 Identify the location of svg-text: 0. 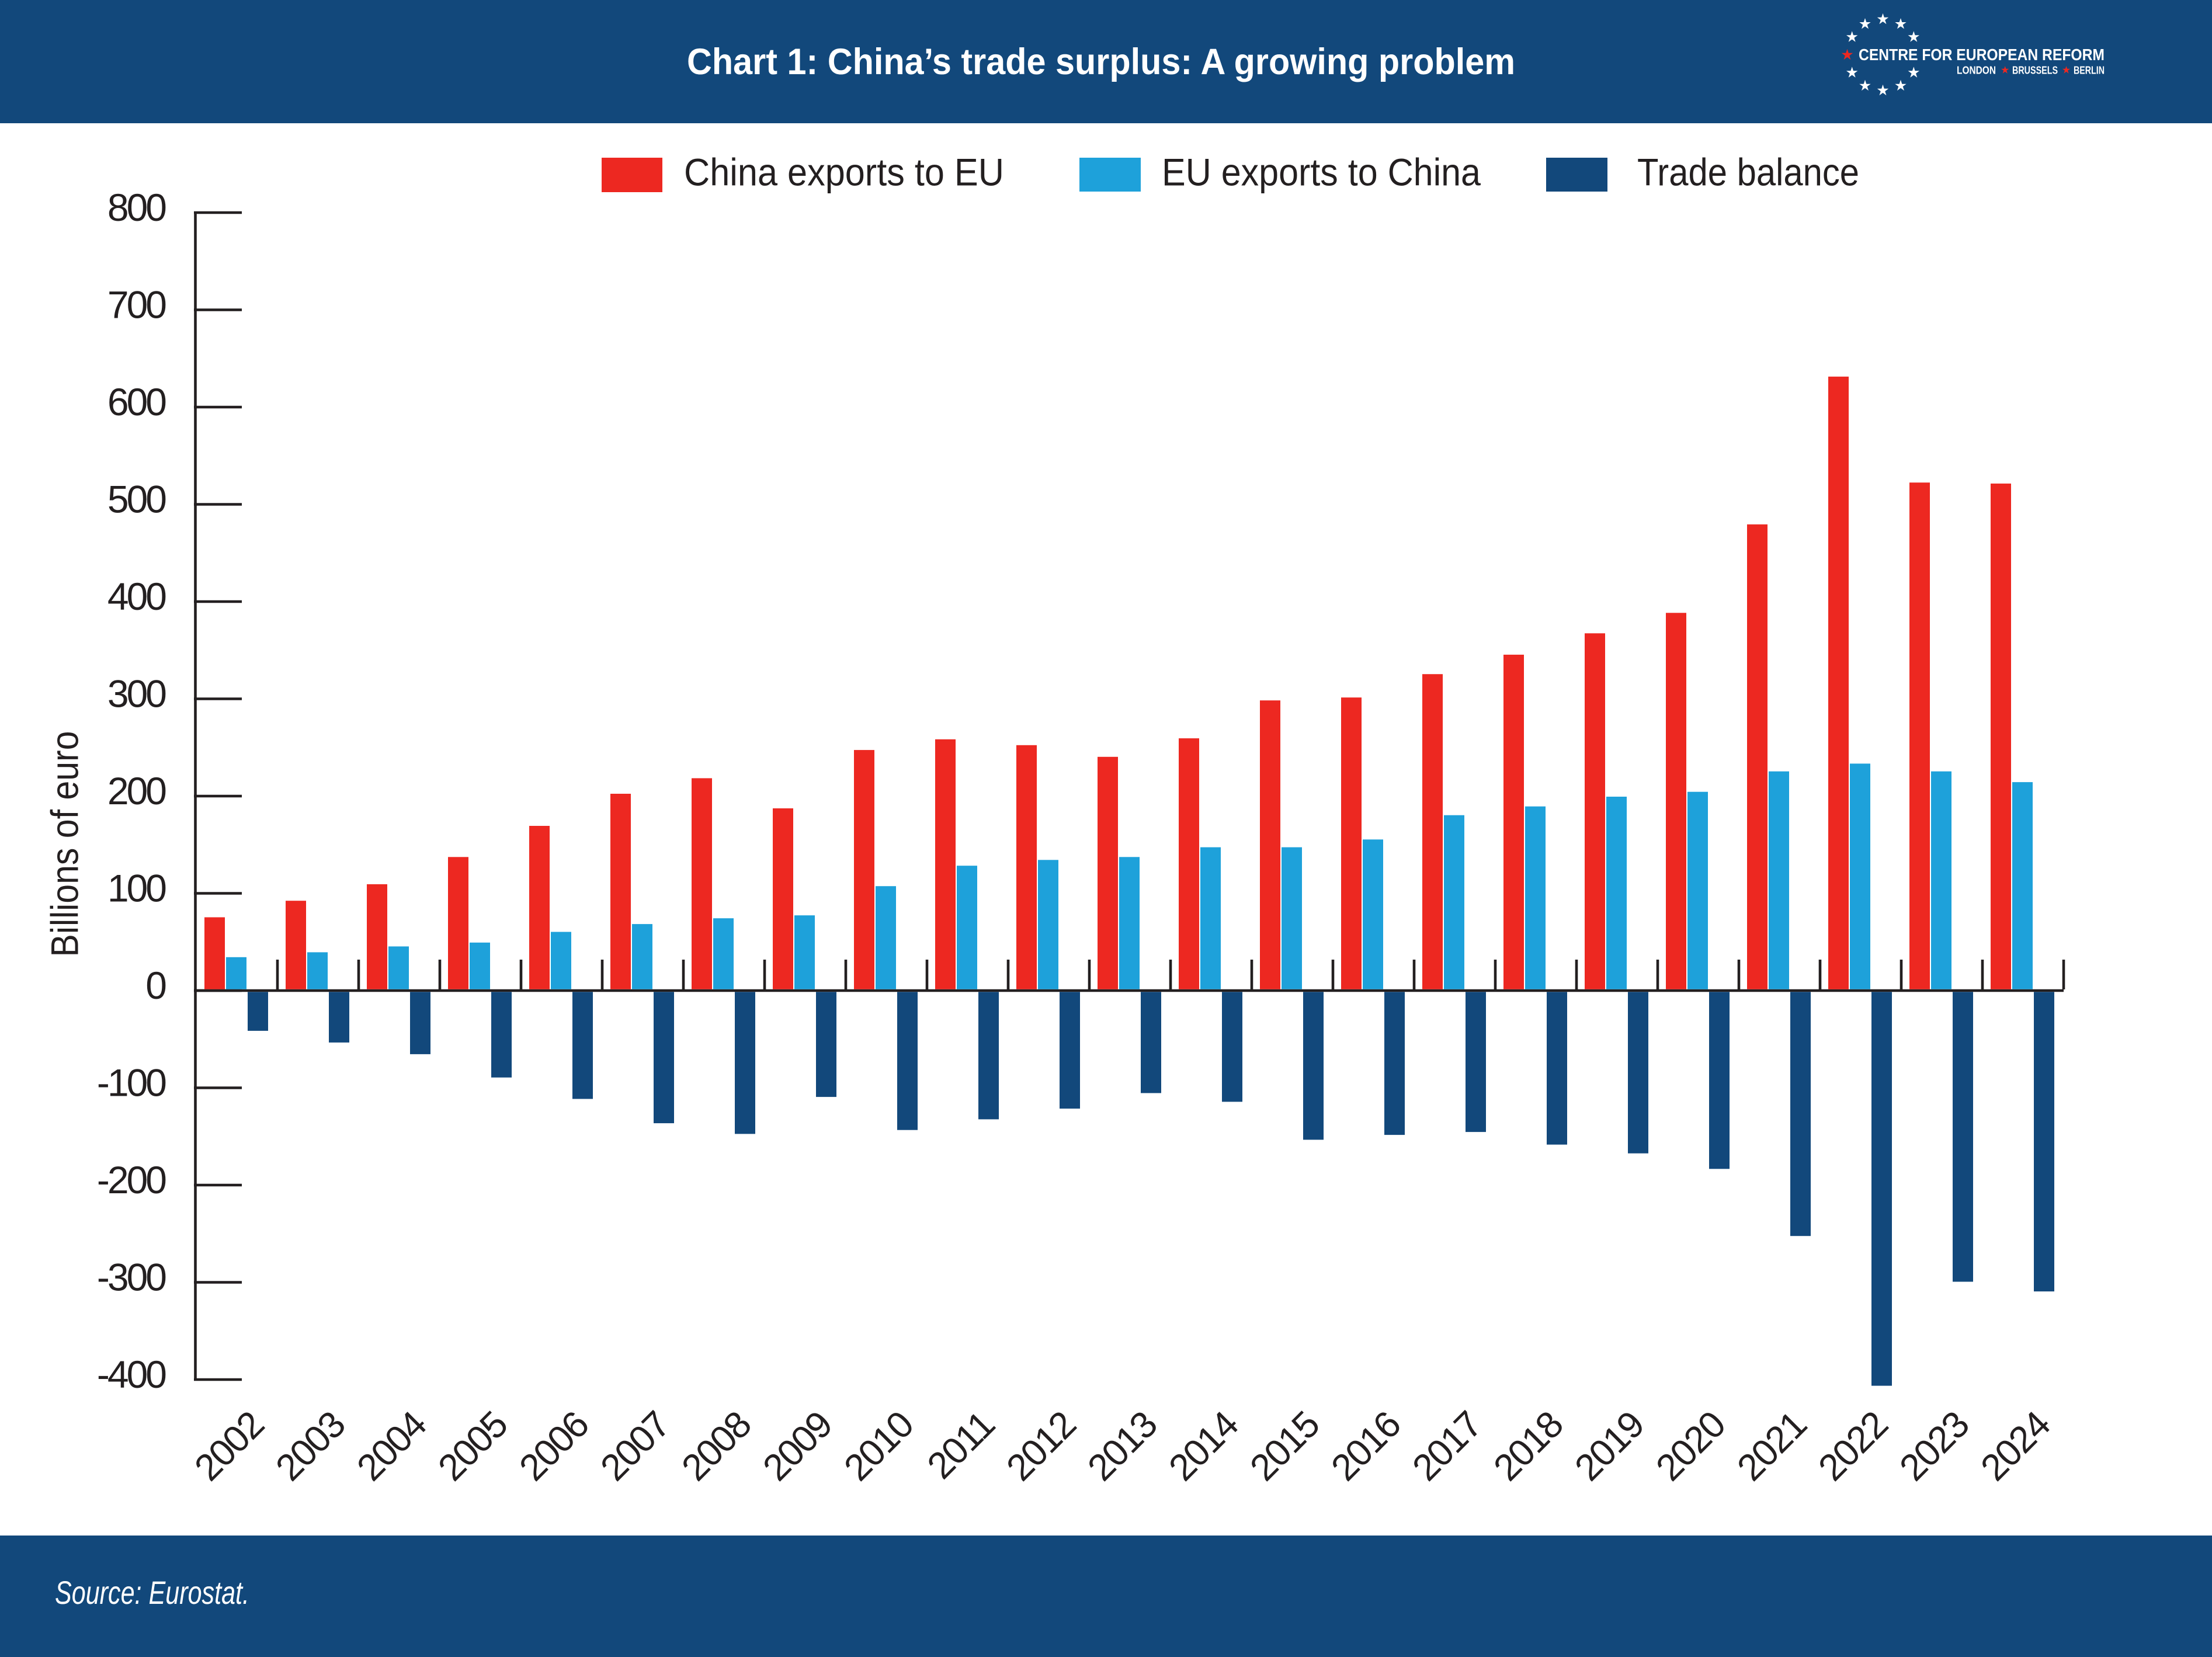
(155, 985).